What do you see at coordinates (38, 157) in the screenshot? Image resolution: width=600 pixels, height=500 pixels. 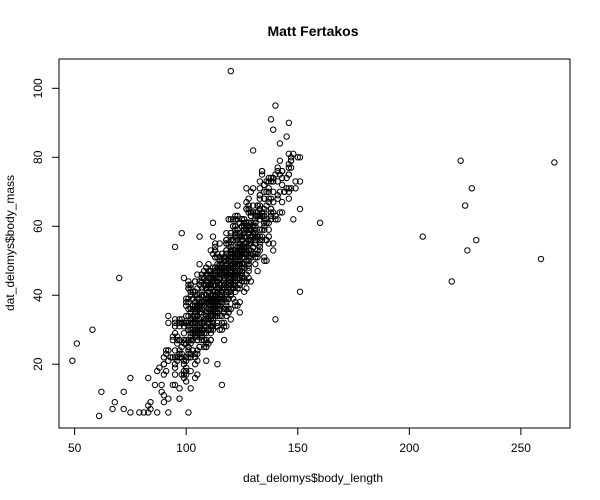 I see `y-tick-label: 80` at bounding box center [38, 157].